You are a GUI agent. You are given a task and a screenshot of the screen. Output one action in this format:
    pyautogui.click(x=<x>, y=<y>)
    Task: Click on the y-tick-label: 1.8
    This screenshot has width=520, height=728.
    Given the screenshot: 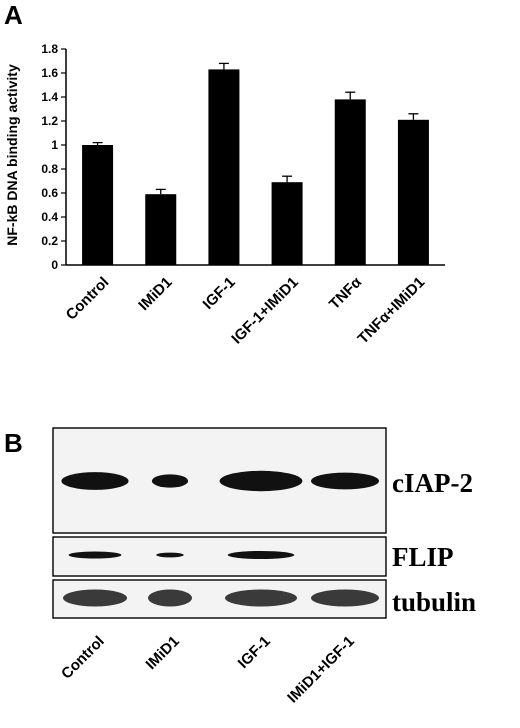 What is the action you would take?
    pyautogui.click(x=49, y=49)
    